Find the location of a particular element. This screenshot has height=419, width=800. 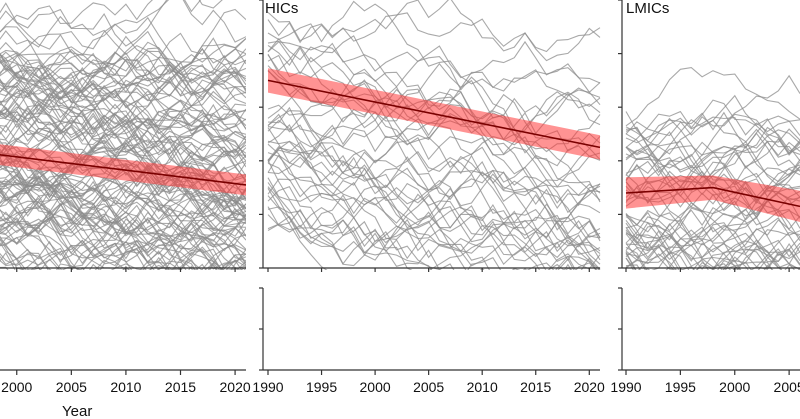

panel-title-hics: HICs is located at coordinates (281, 8).